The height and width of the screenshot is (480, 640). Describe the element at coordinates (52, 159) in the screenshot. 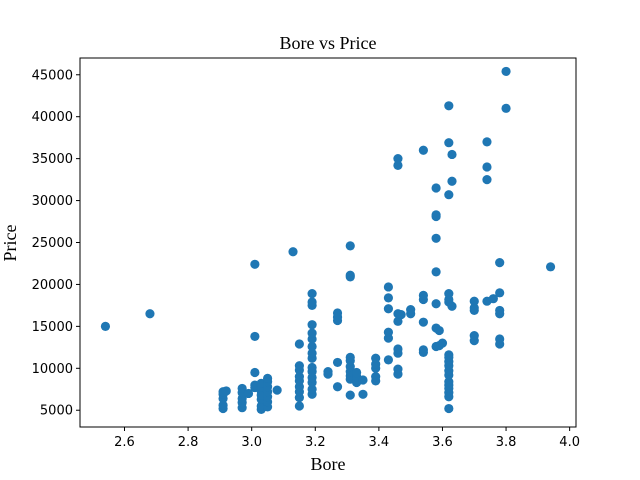

I see `y-tick-label: 35000` at that location.